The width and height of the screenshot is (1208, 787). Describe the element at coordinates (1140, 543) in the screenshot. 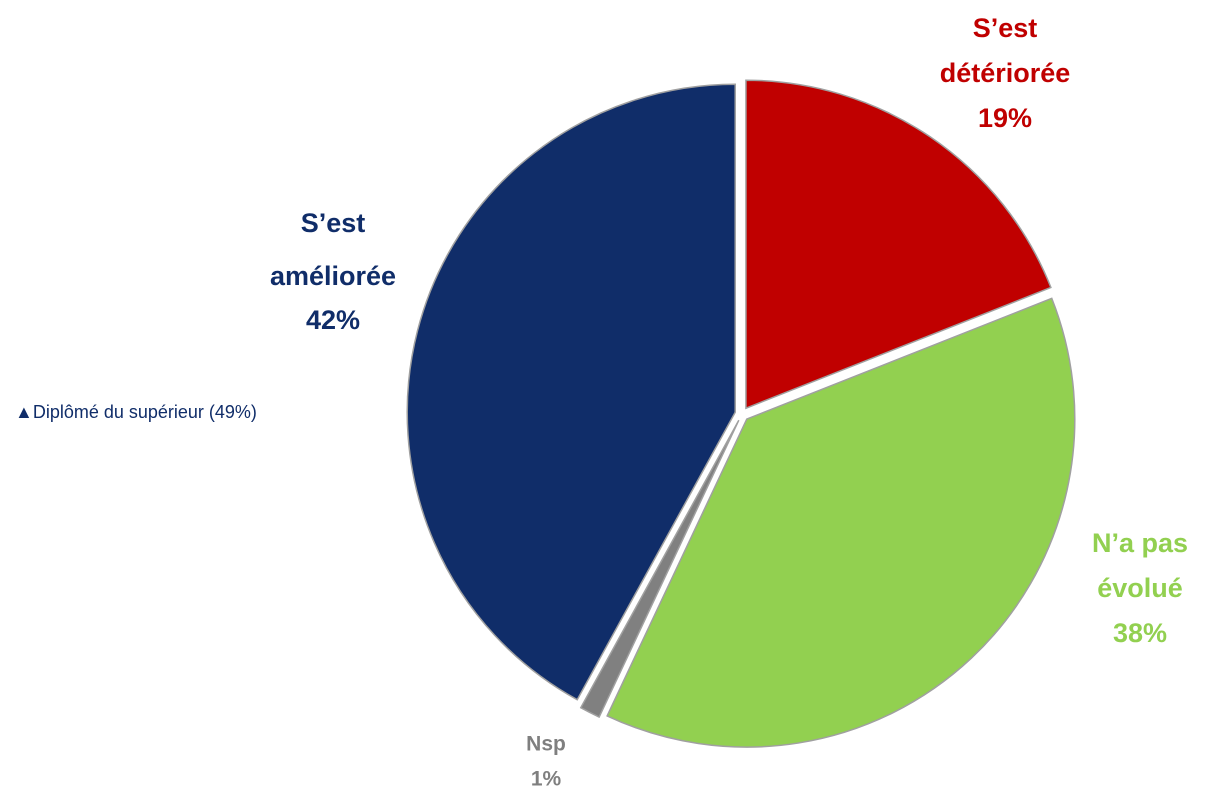

I see `slice-label: N’a pas` at that location.